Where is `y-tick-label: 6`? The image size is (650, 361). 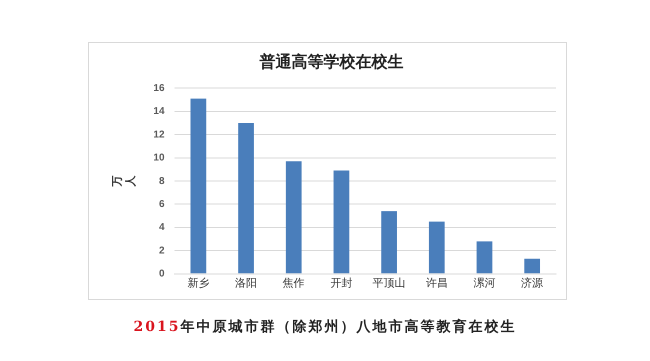 y-tick-label: 6 is located at coordinates (161, 204).